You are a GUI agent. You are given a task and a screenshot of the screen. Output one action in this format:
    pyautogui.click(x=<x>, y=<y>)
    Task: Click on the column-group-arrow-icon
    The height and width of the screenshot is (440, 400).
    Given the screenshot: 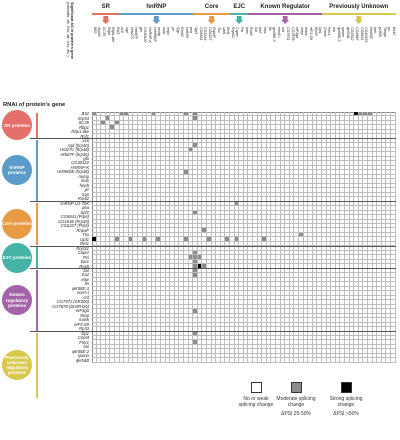 What is the action you would take?
    pyautogui.click(x=239, y=20)
    